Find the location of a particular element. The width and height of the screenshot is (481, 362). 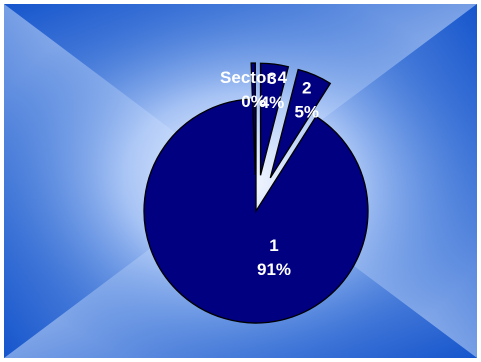

slice-label-sector-4: Sector 4 0% is located at coordinates (254, 89).